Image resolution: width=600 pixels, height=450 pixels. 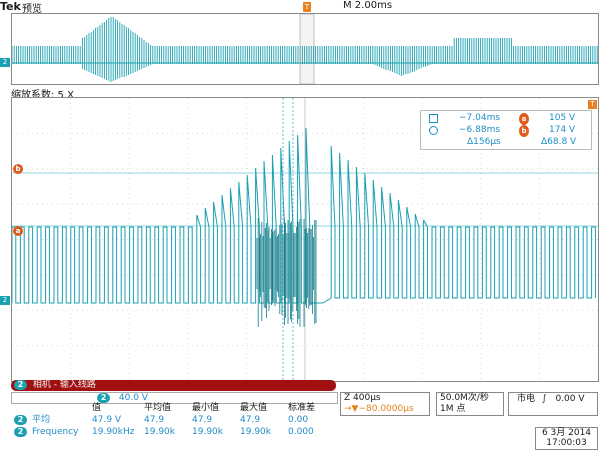 I want to click on cursor-delta-time: Δ156μs, so click(x=484, y=142).